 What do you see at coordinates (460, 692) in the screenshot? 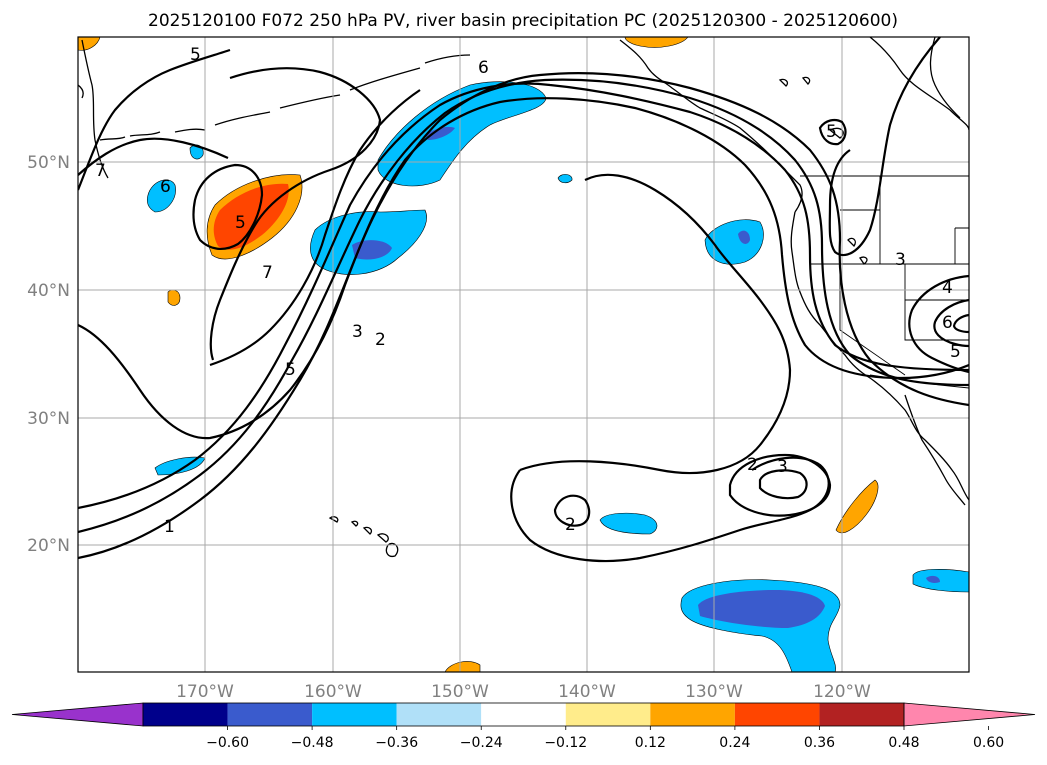
I see `lon-label: 150°W` at bounding box center [460, 692].